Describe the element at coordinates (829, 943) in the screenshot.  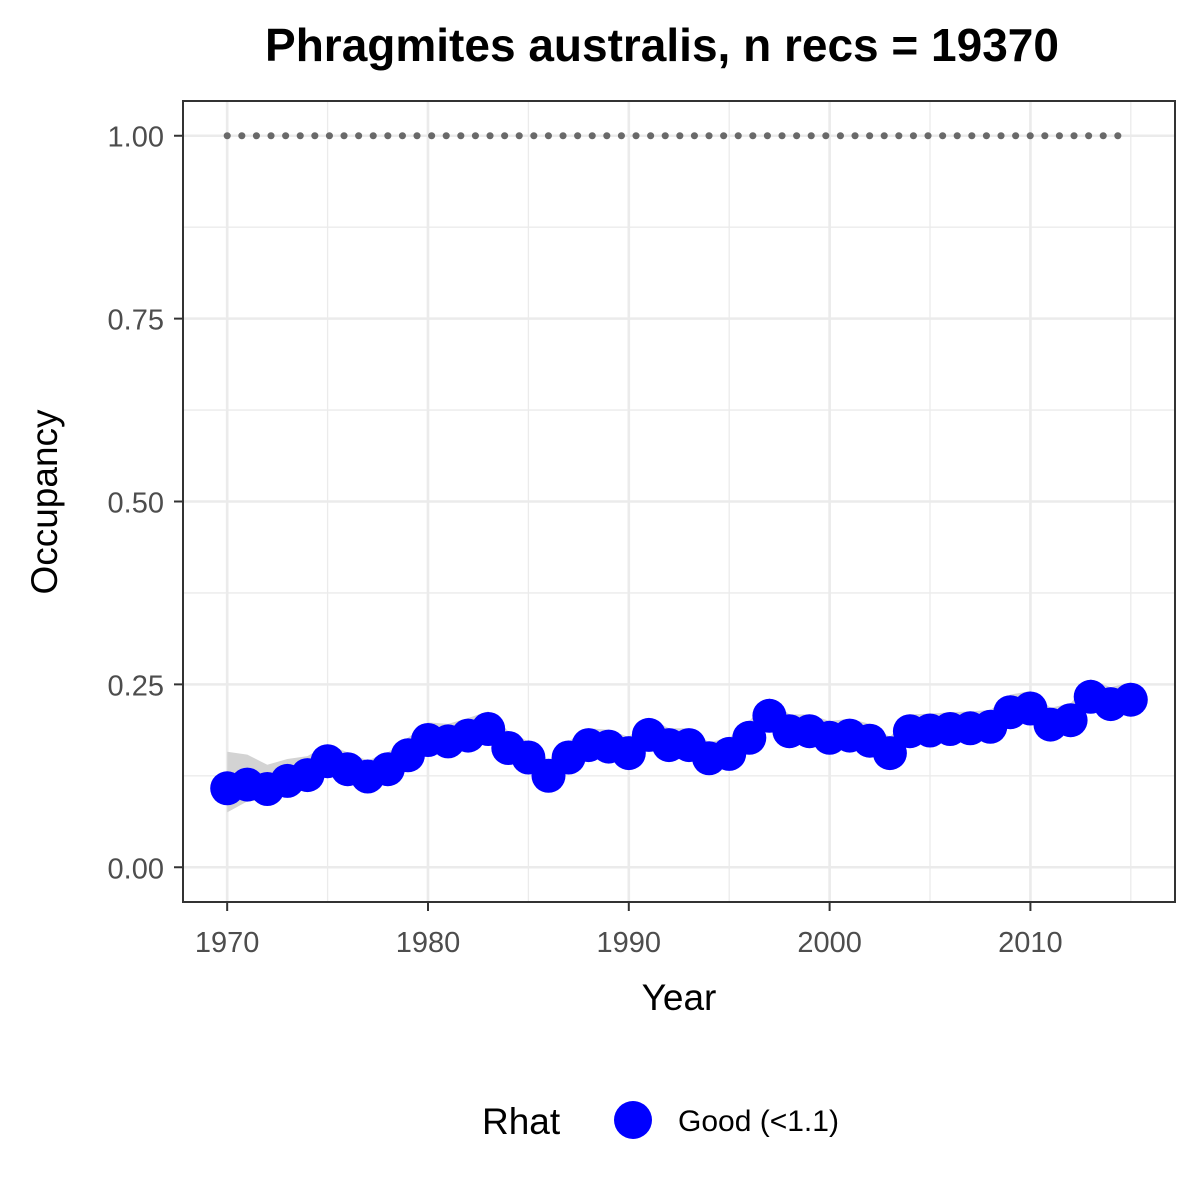
I see `x-tick-label: 2000` at that location.